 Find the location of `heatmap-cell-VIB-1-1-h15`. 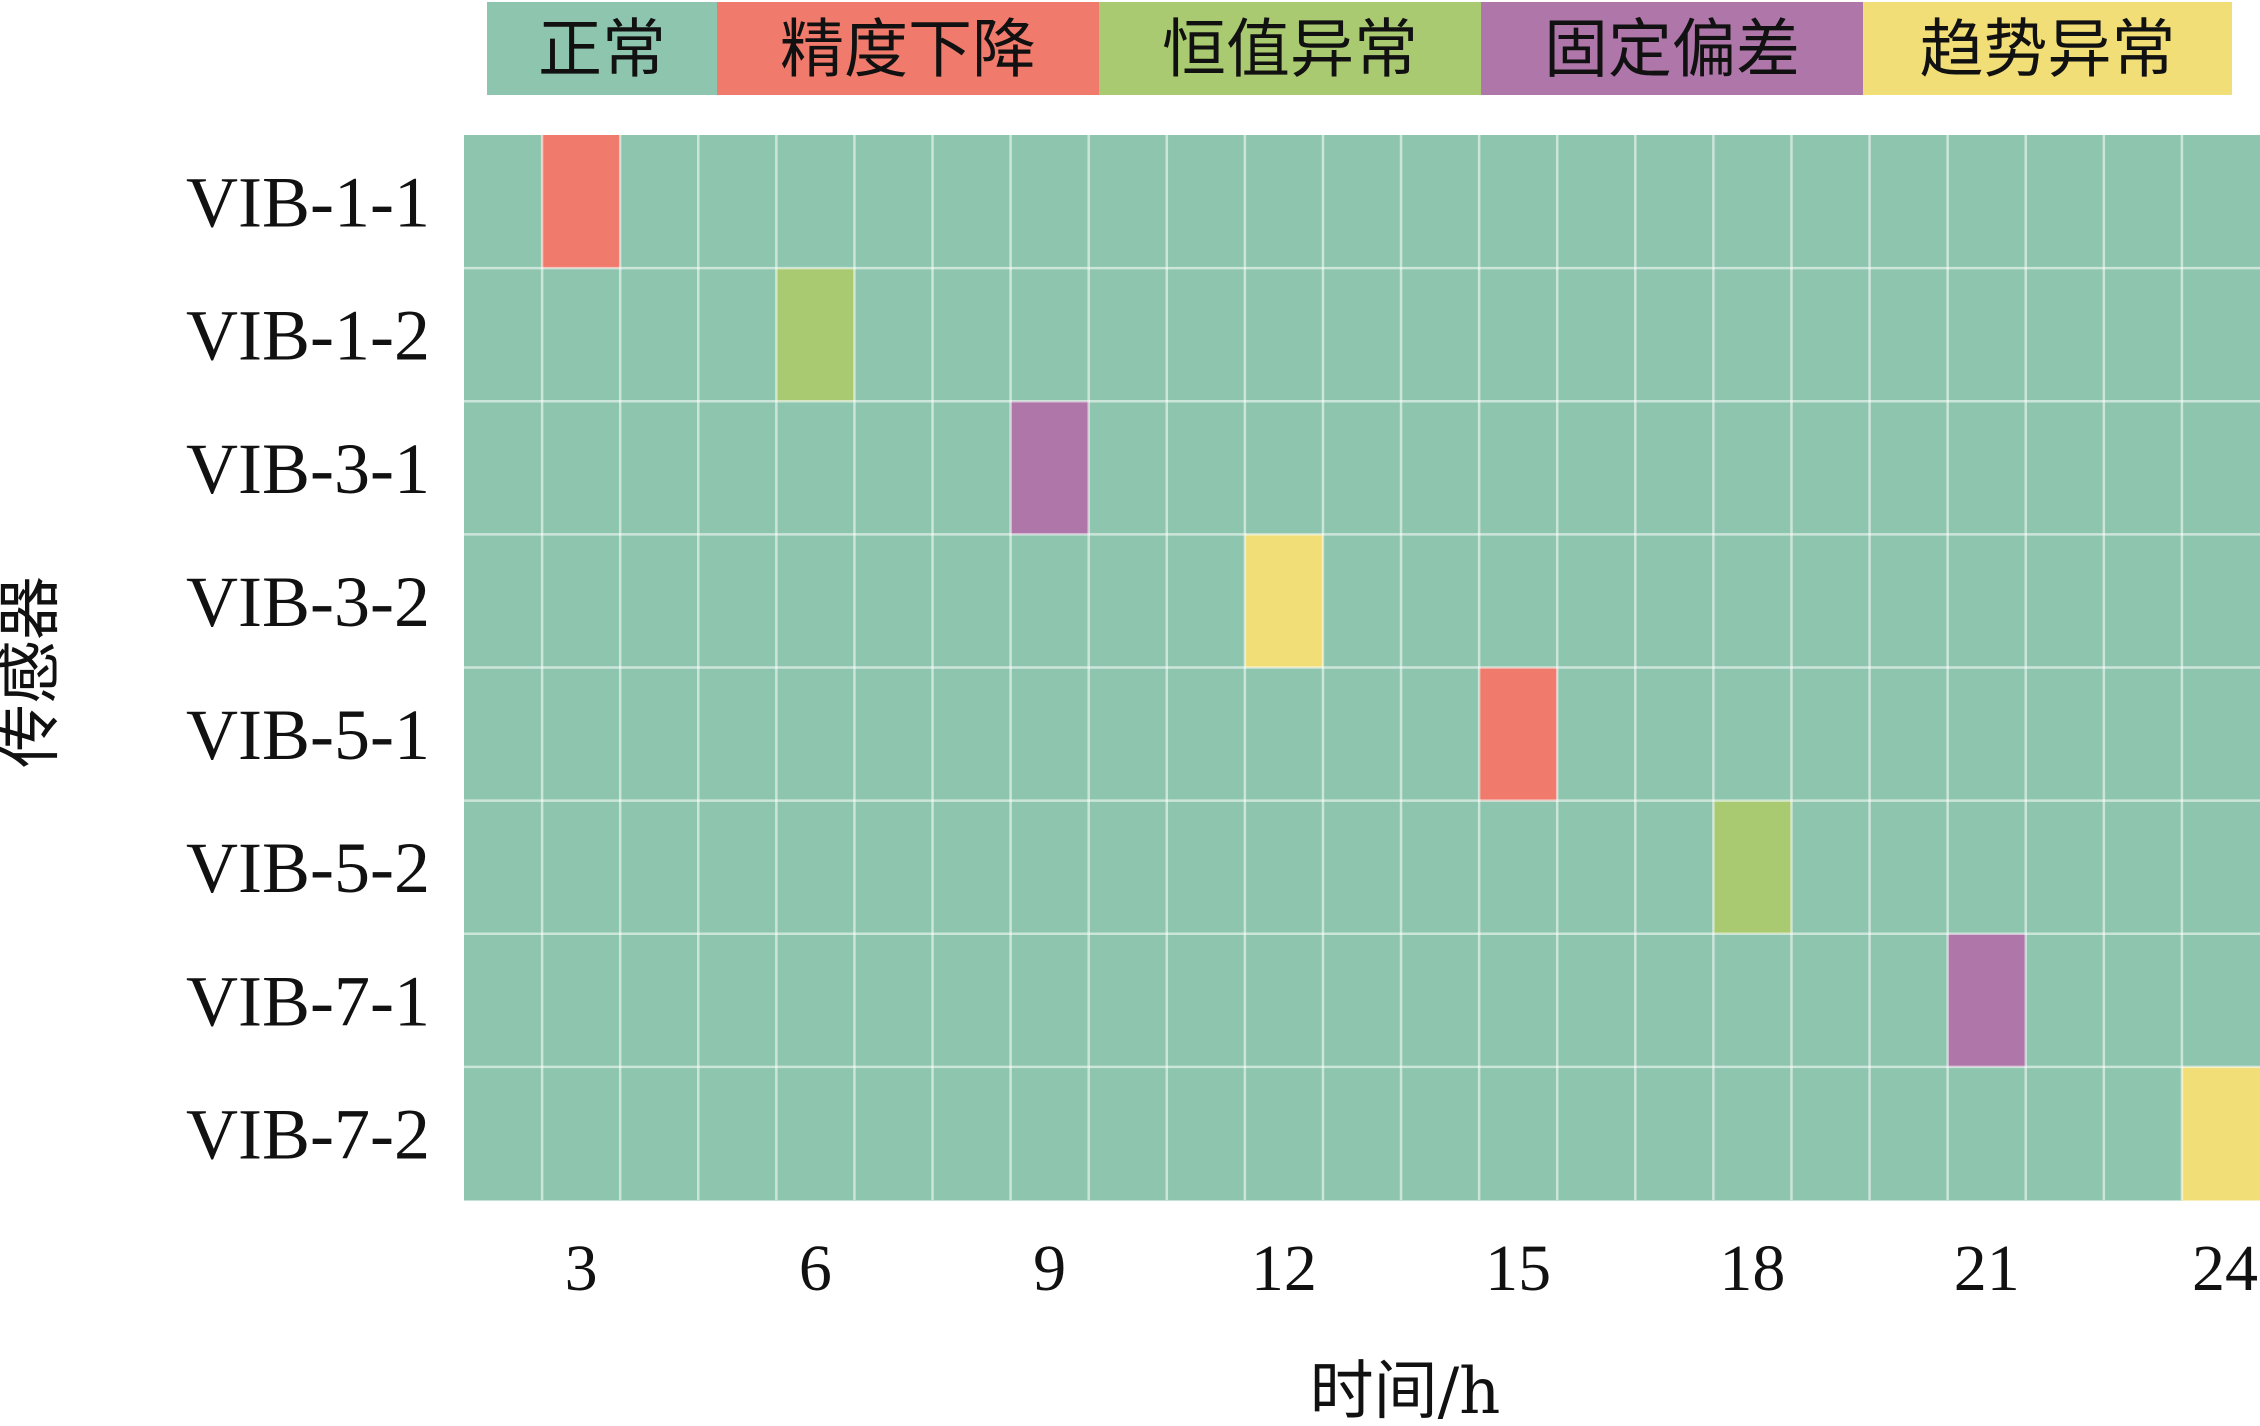

heatmap-cell-VIB-1-1-h15 is located at coordinates (1518, 202).